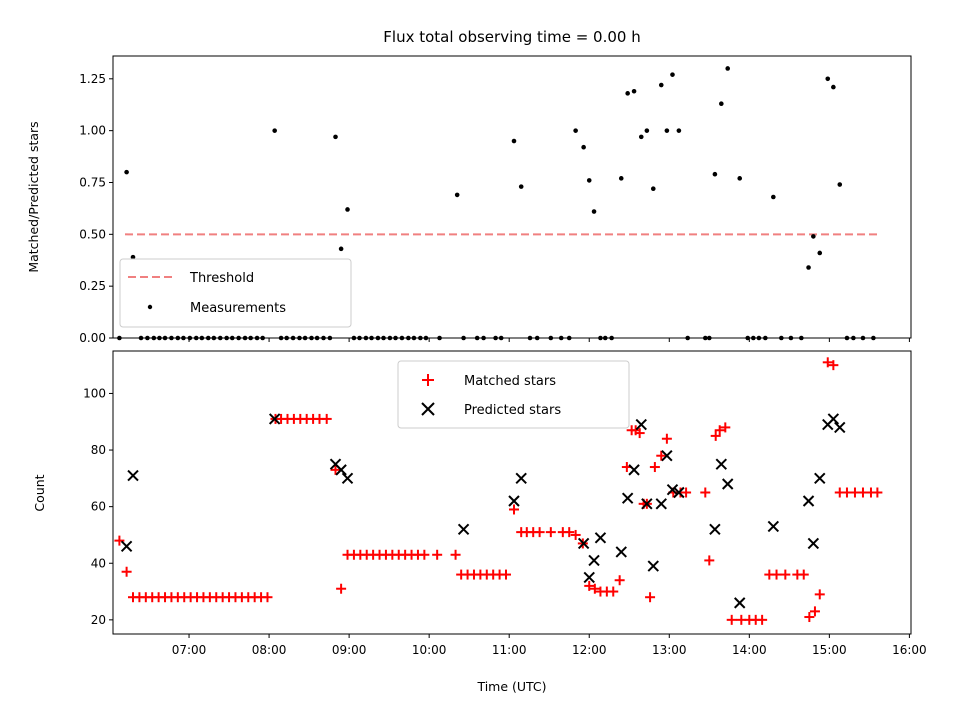 The width and height of the screenshot is (960, 724). I want to click on x-tick-label: 14:00, so click(749, 650).